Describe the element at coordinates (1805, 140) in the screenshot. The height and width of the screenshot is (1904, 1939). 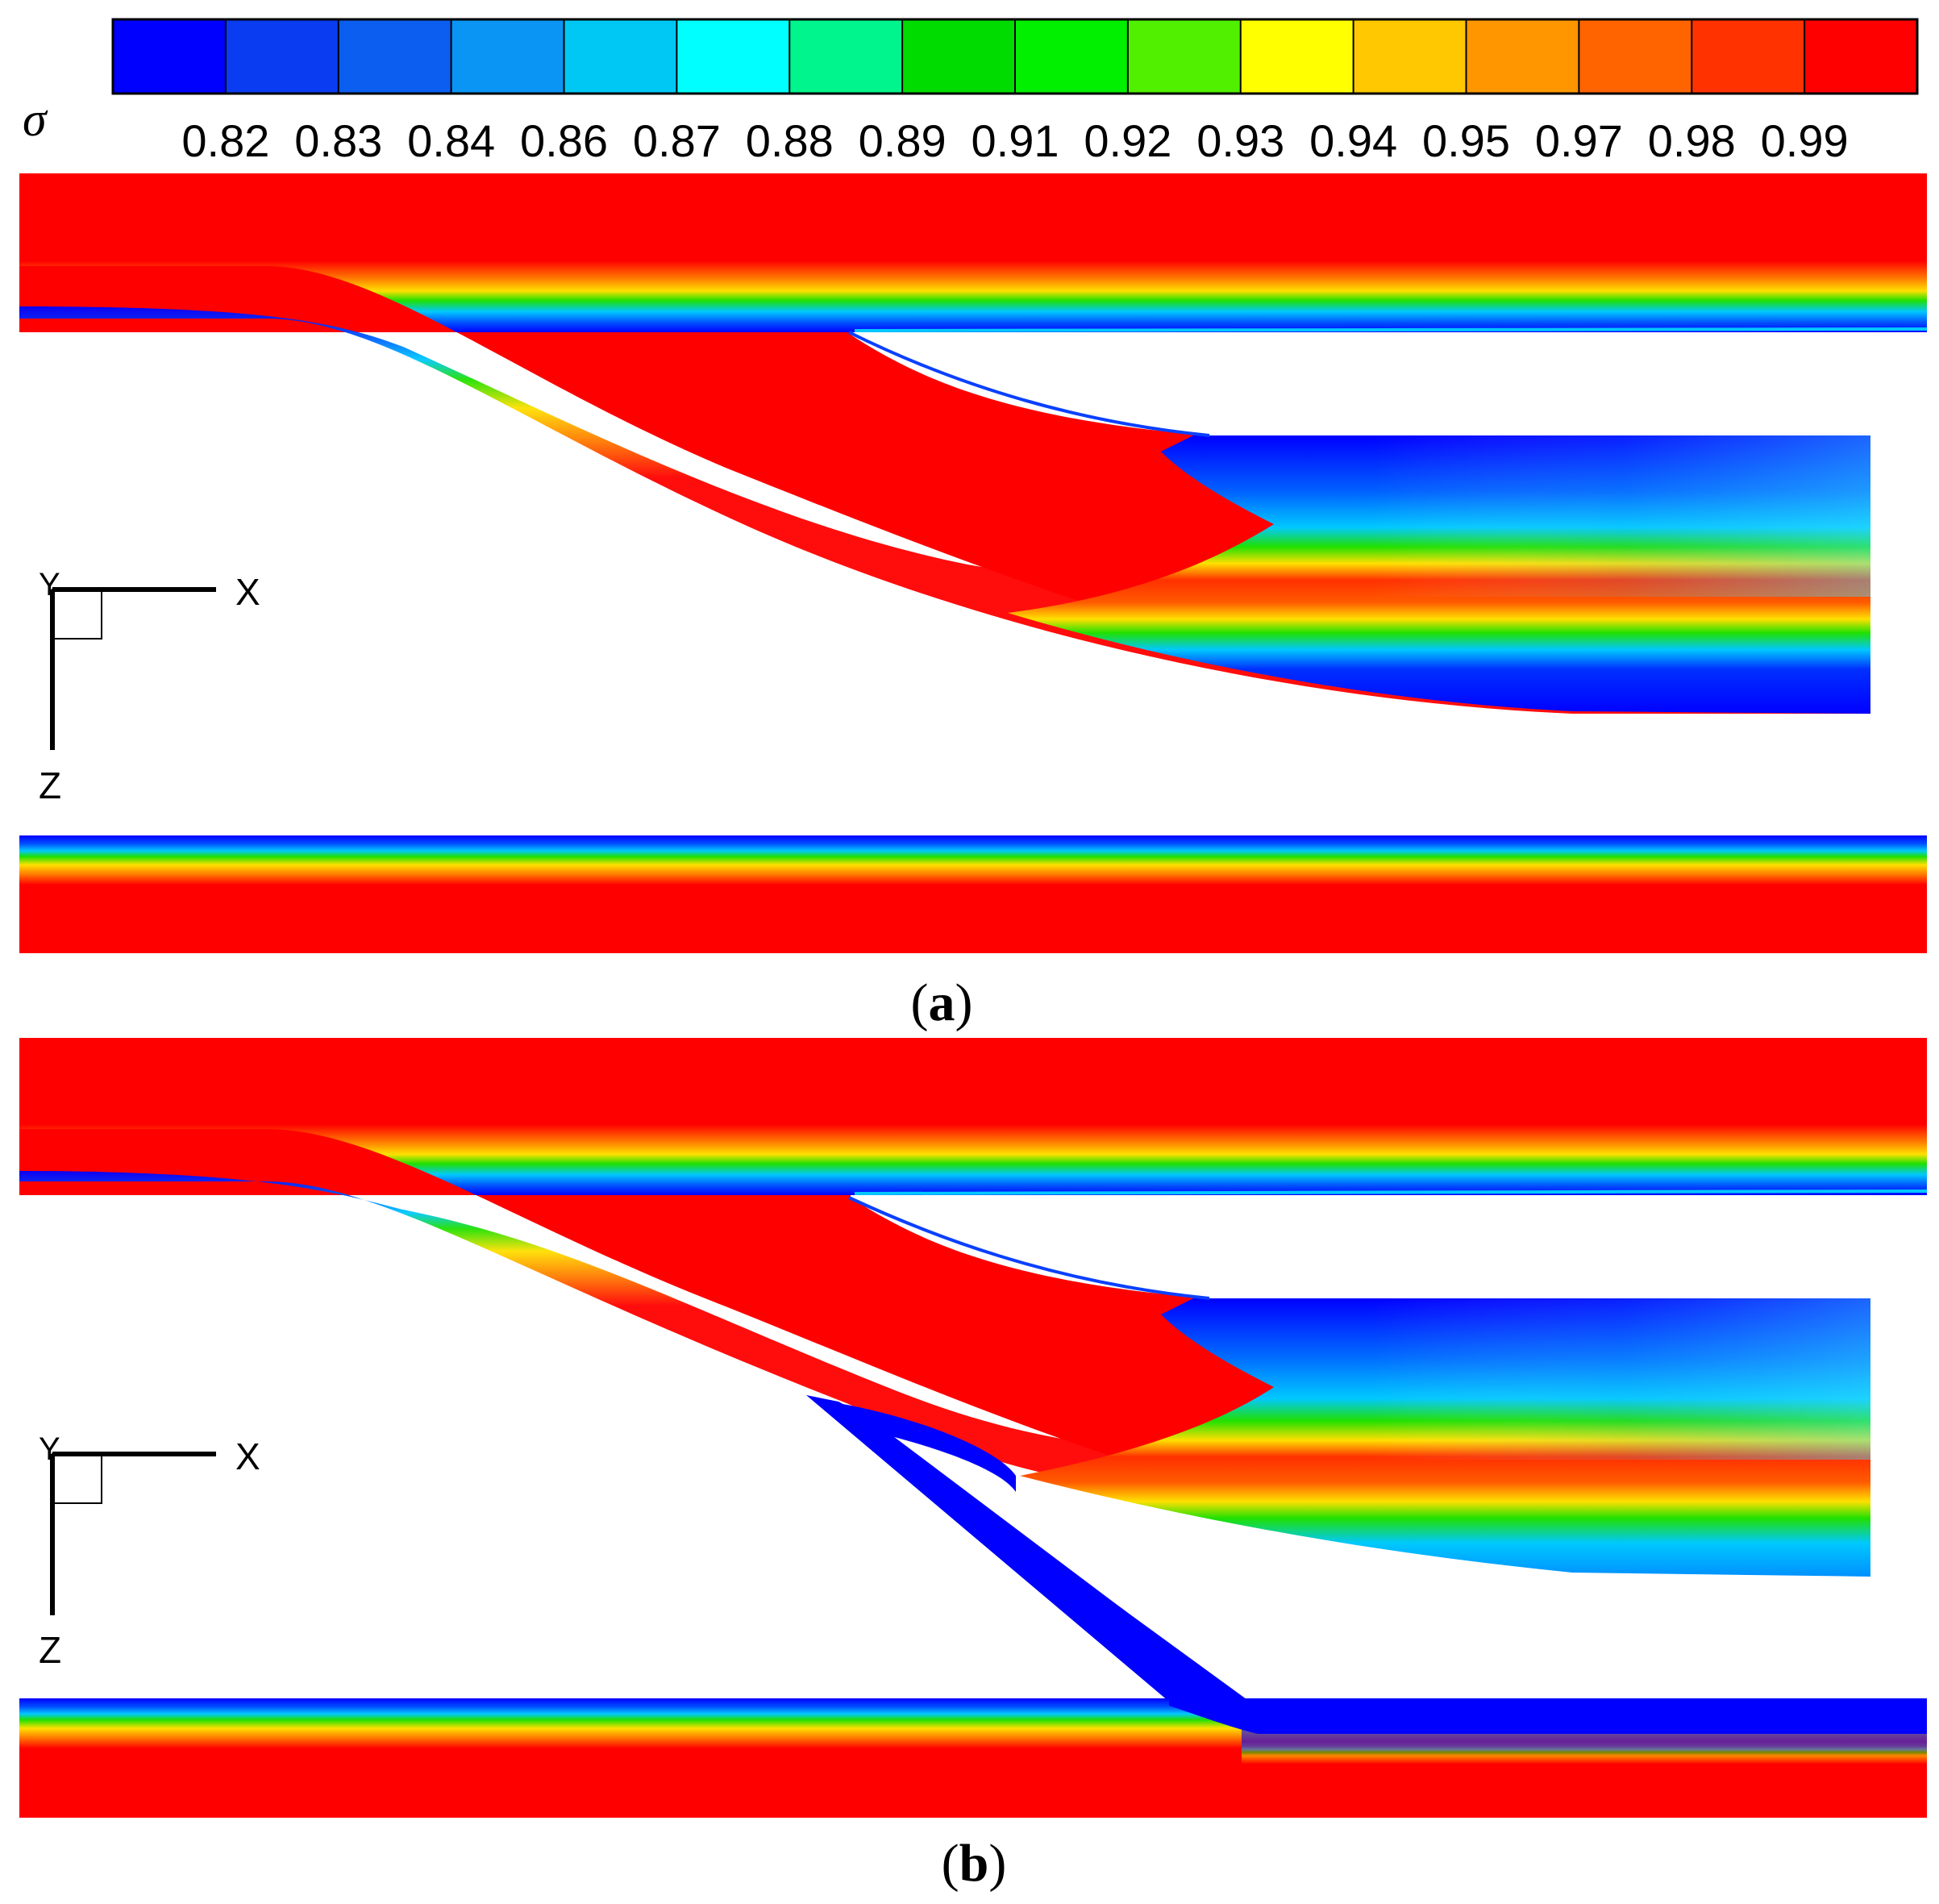
I see `colorbar-tick-label: 0.99` at that location.